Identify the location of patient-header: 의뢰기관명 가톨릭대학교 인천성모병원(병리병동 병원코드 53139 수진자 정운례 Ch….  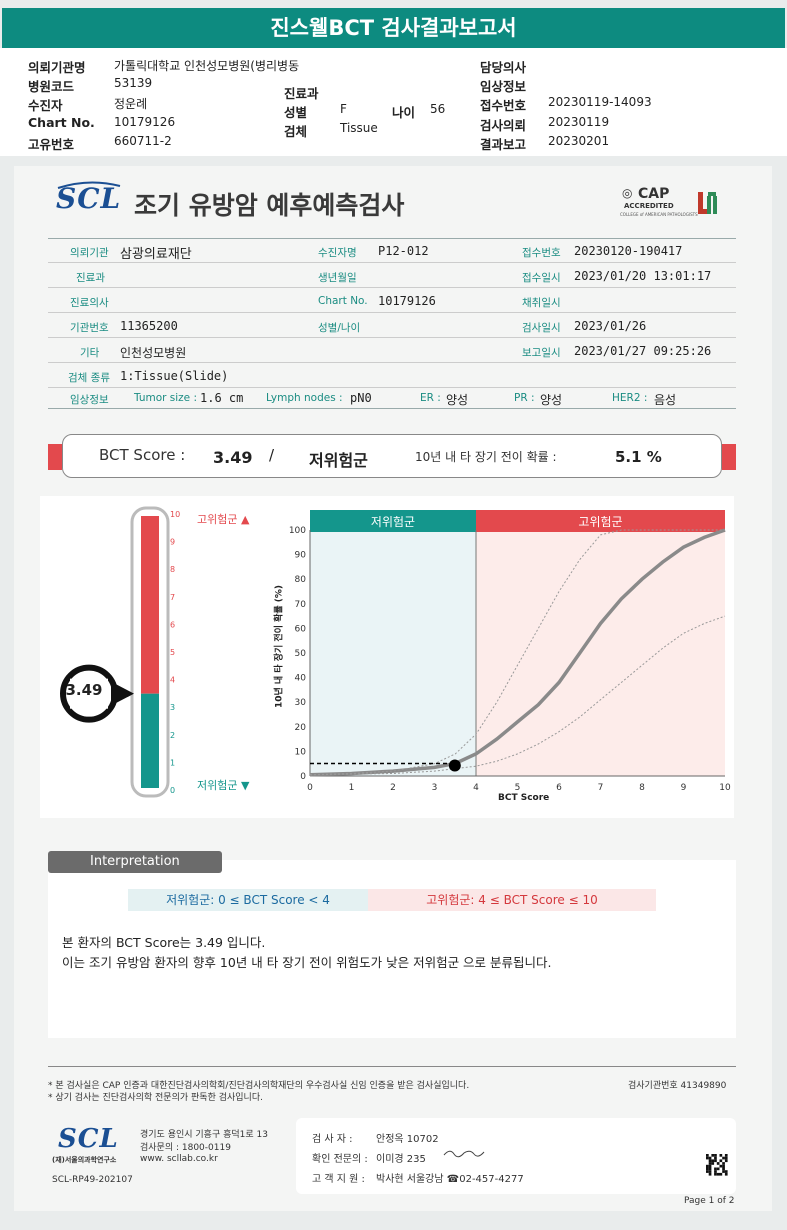
(393, 102).